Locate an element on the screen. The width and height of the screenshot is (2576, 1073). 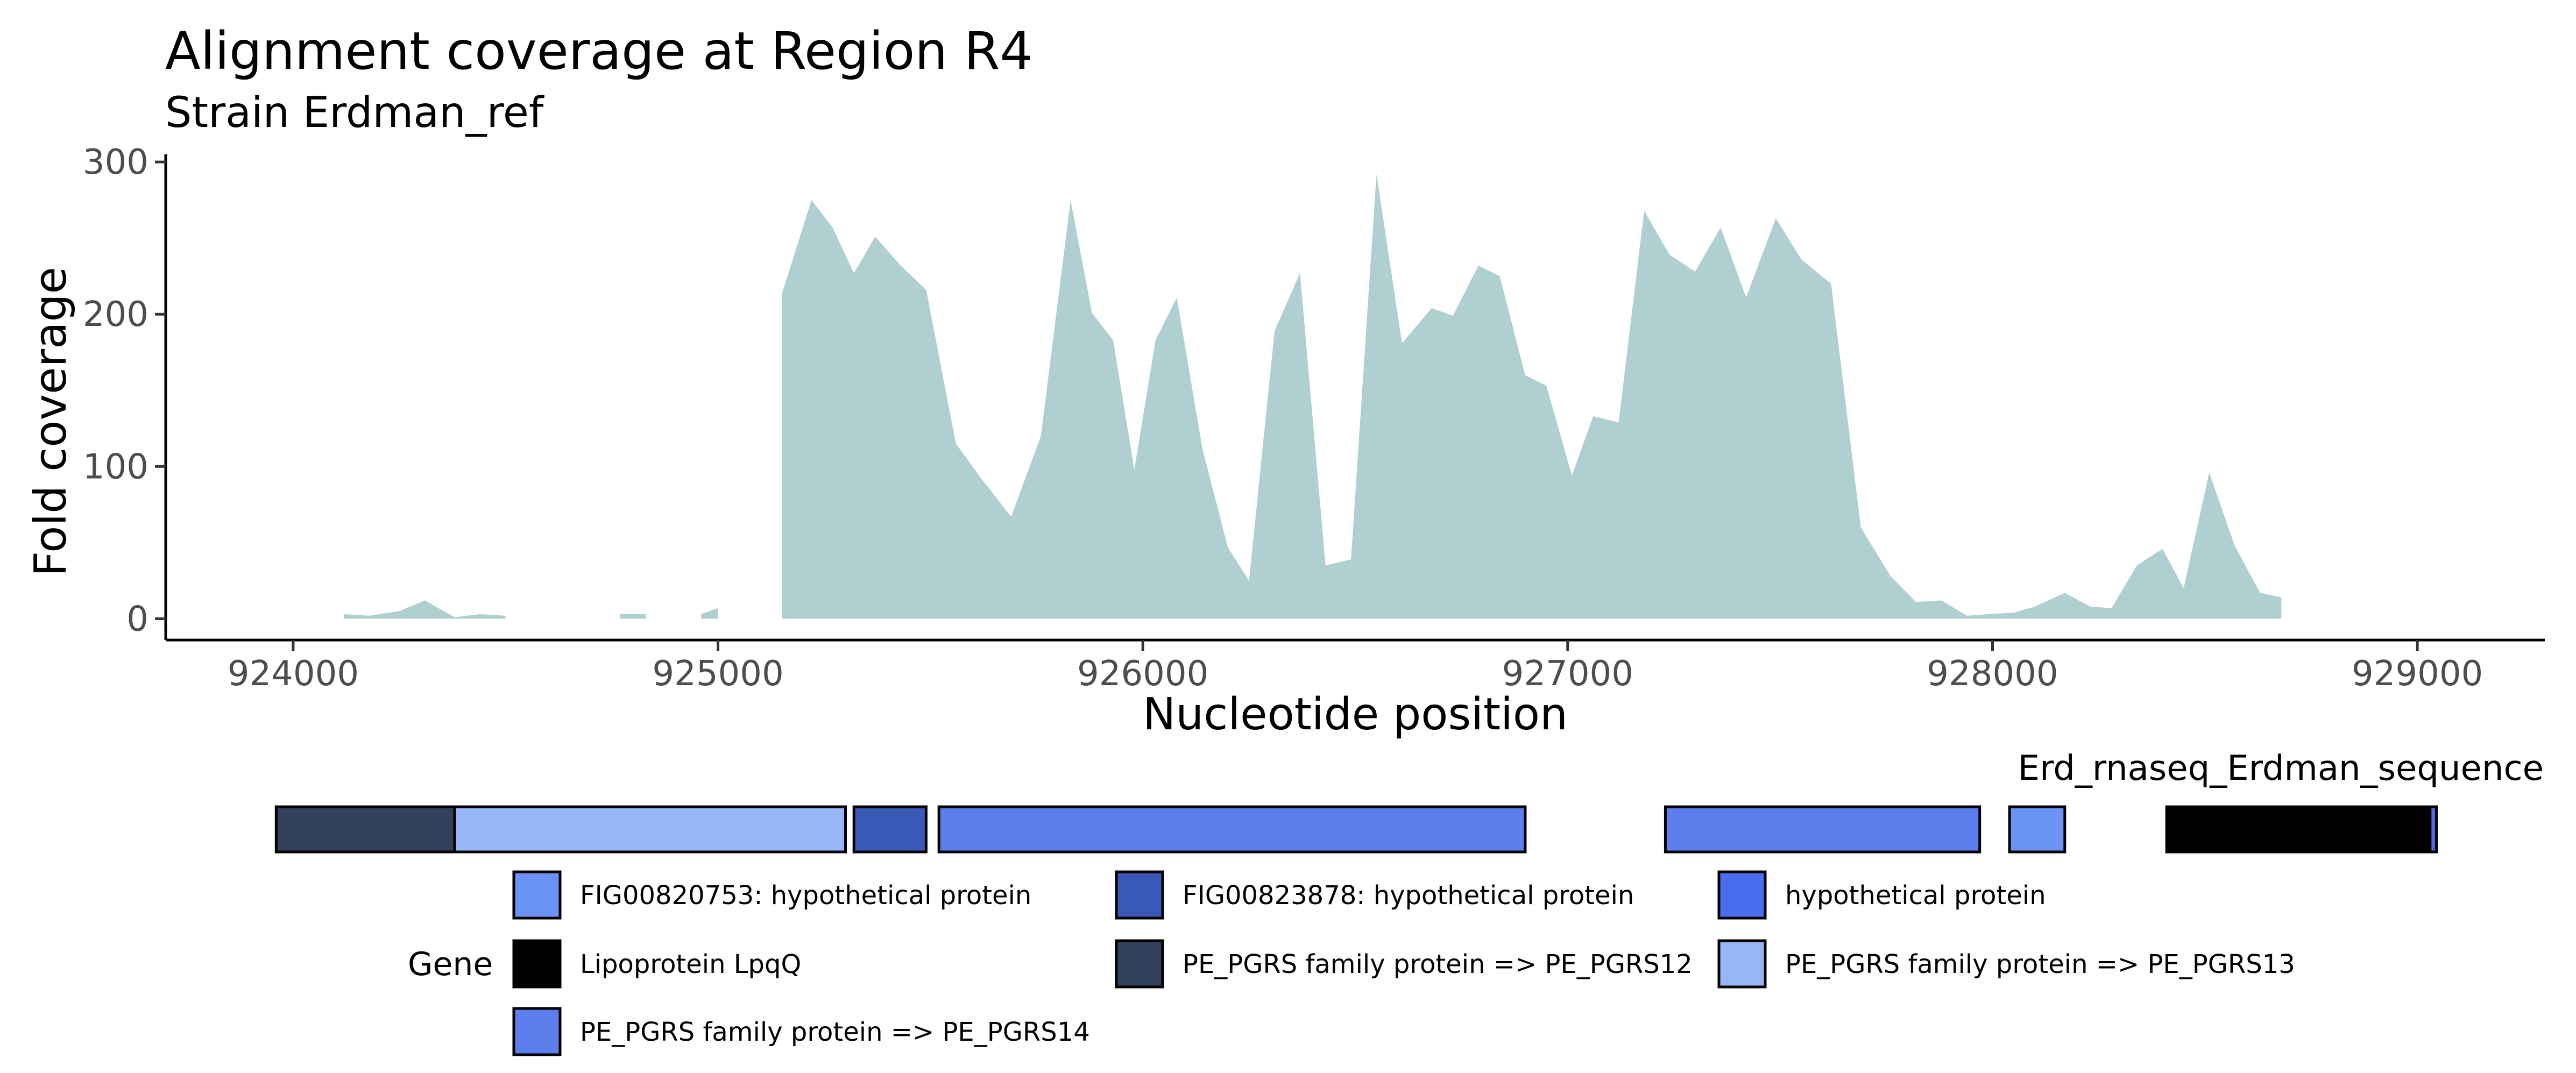
legend-label-6: PE_PGRS family protein => PE_PGRS13 is located at coordinates (2040, 964).